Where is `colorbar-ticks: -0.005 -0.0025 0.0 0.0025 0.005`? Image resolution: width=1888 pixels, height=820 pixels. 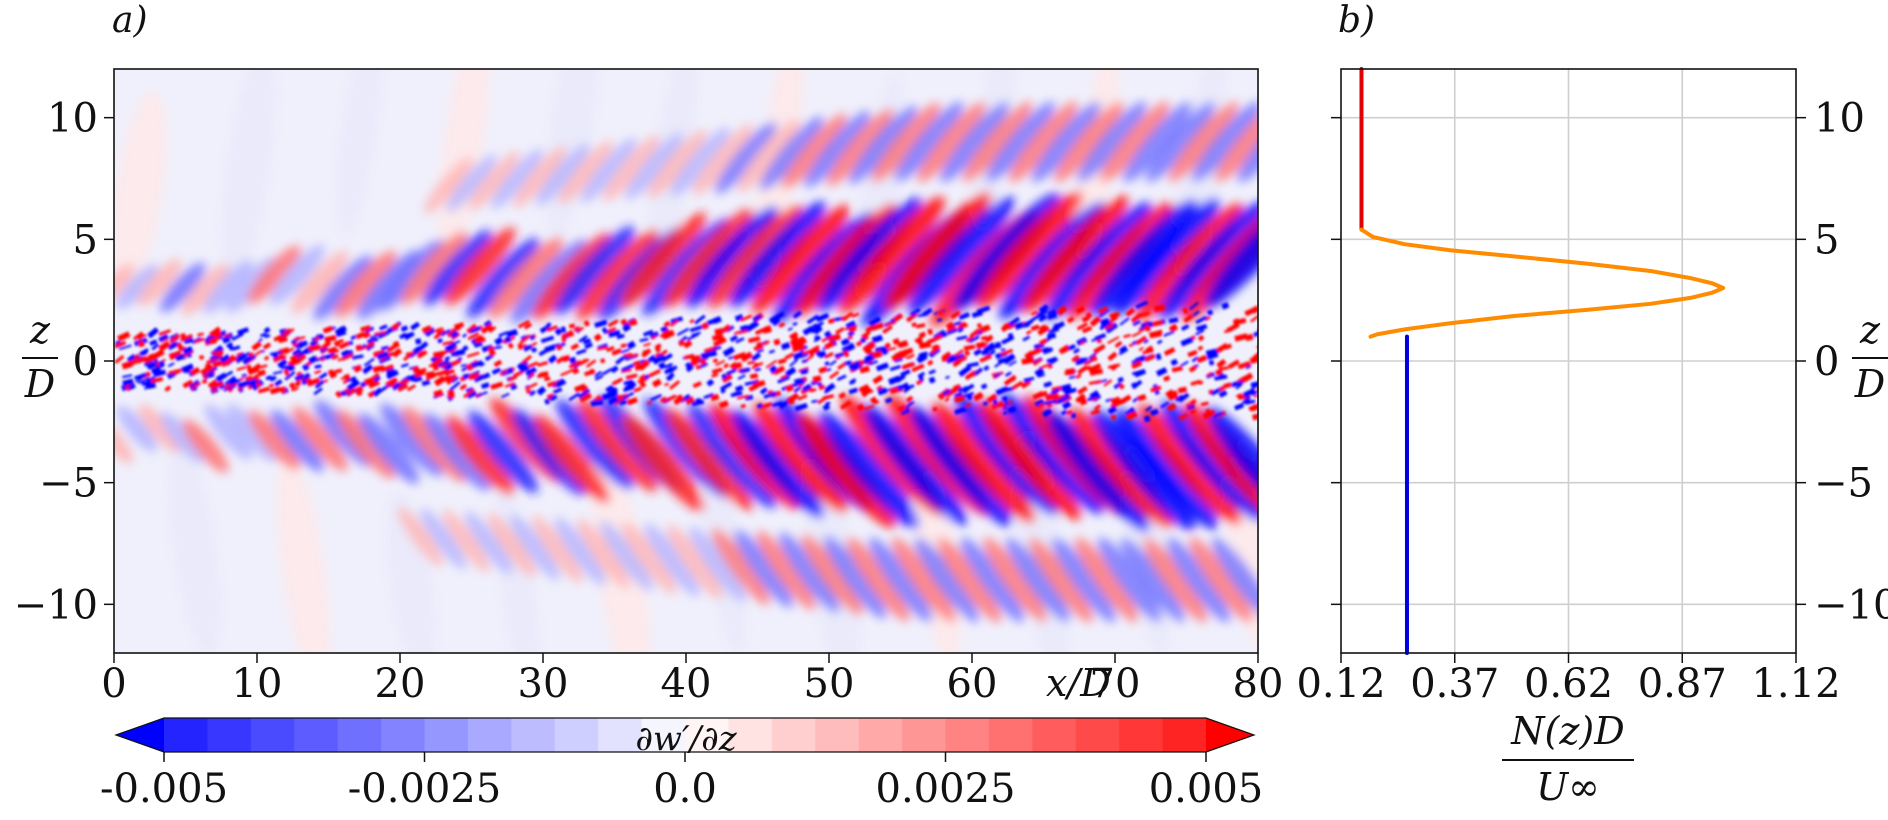 colorbar-ticks: -0.005 -0.0025 0.0 0.0025 0.005 is located at coordinates (681, 782).